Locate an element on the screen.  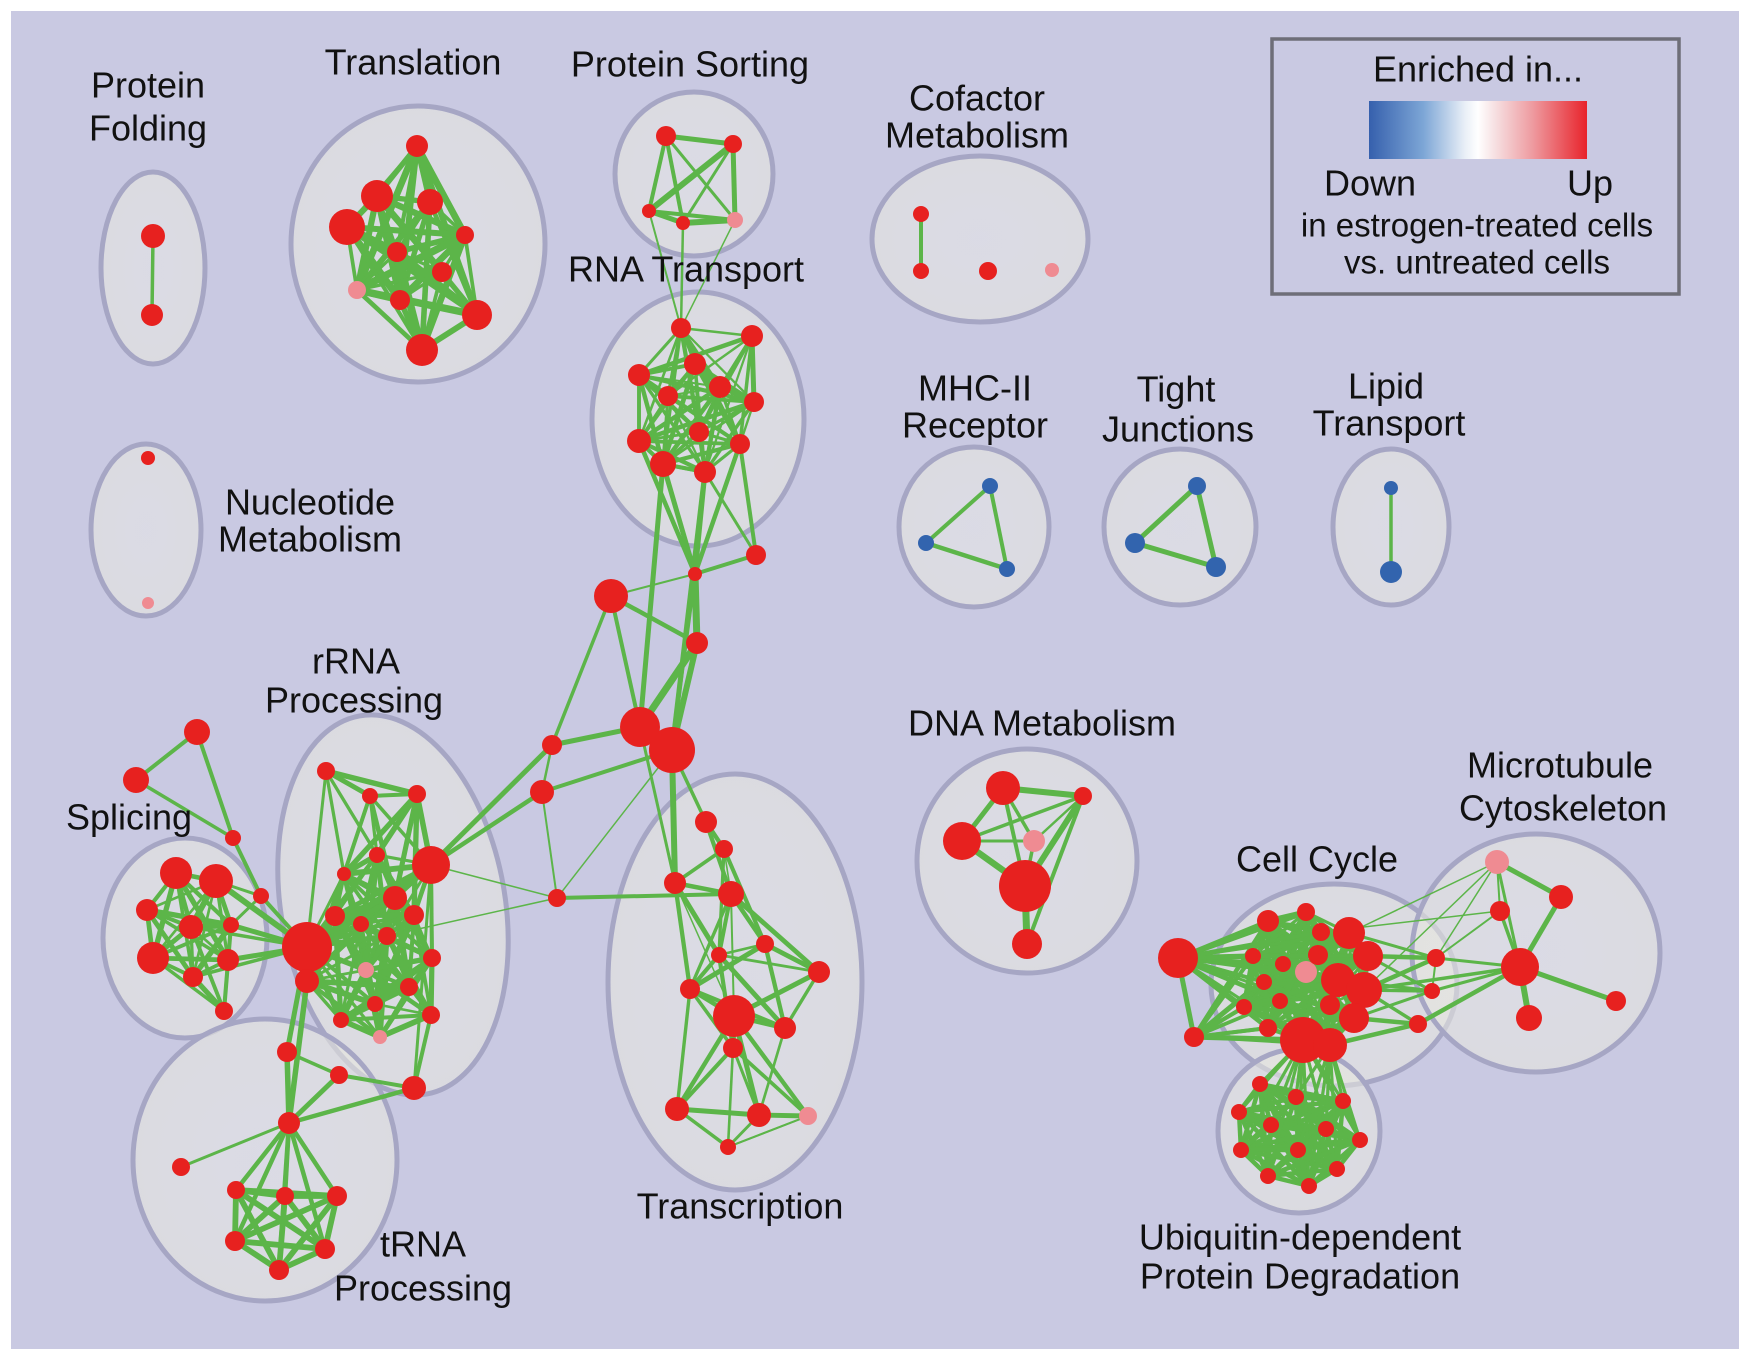
svg-text: Up is located at coordinates (1590, 183).